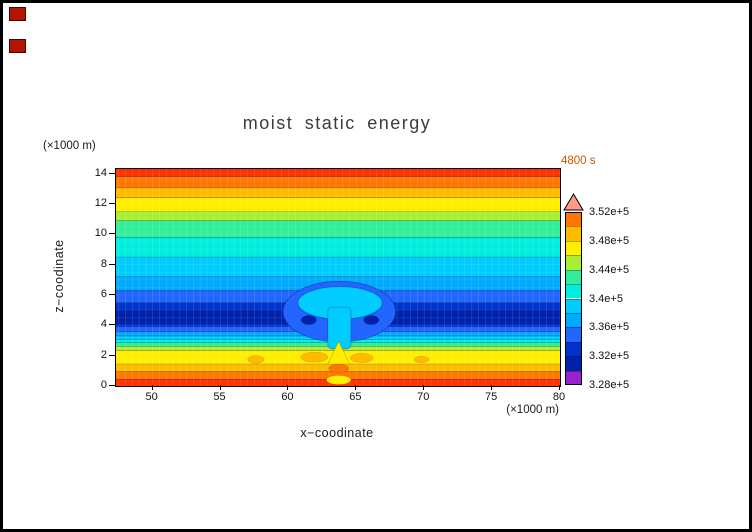 The image size is (752, 532). What do you see at coordinates (337, 433) in the screenshot?
I see `x-axis-title: x−coodinate` at bounding box center [337, 433].